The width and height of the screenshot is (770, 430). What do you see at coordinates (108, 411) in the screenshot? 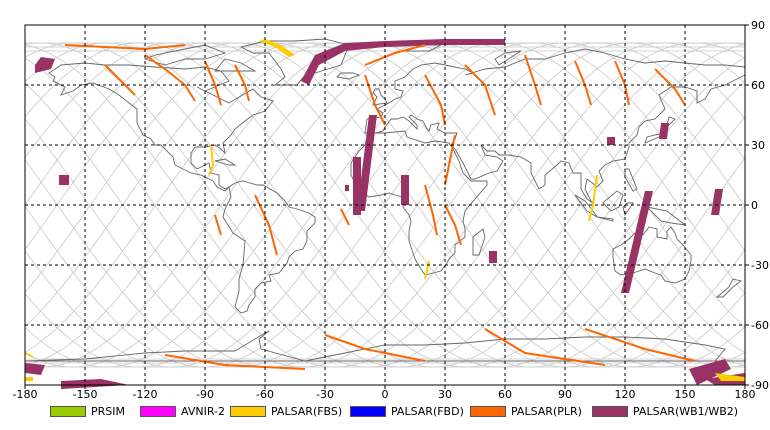
I see `legend-label: PRSIM` at bounding box center [108, 411].